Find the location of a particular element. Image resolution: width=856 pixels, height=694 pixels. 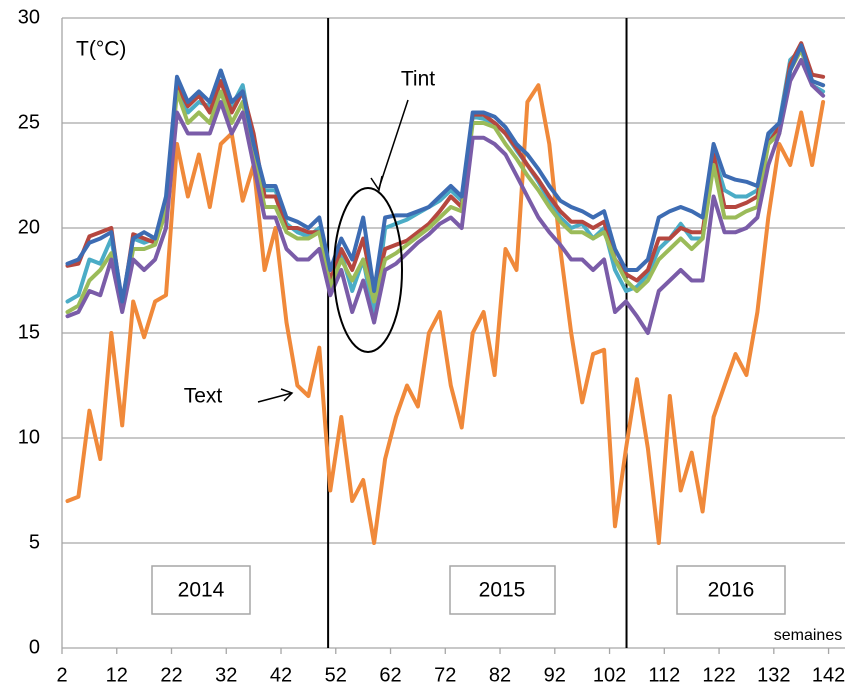

x-tick-label: 102 is located at coordinates (609, 675).